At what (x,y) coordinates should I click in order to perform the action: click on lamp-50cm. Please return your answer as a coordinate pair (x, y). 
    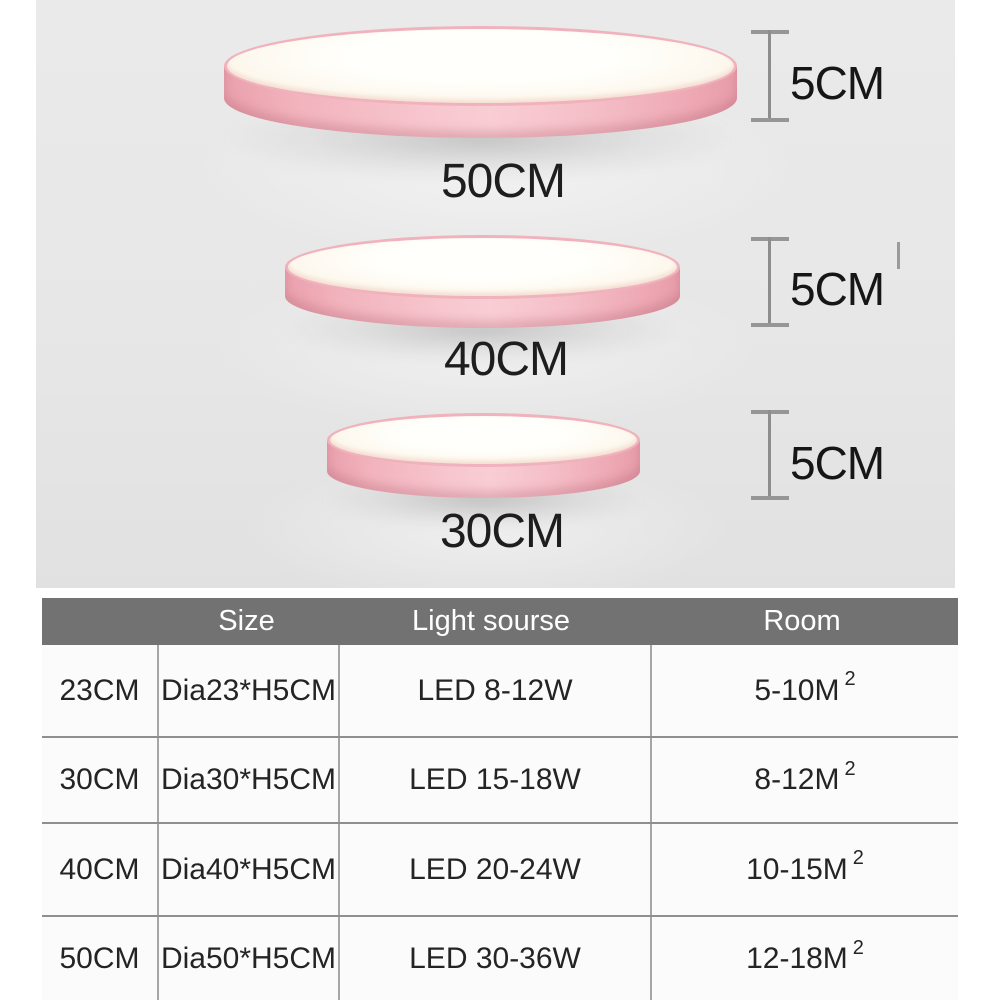
    Looking at the image, I should click on (480, 105).